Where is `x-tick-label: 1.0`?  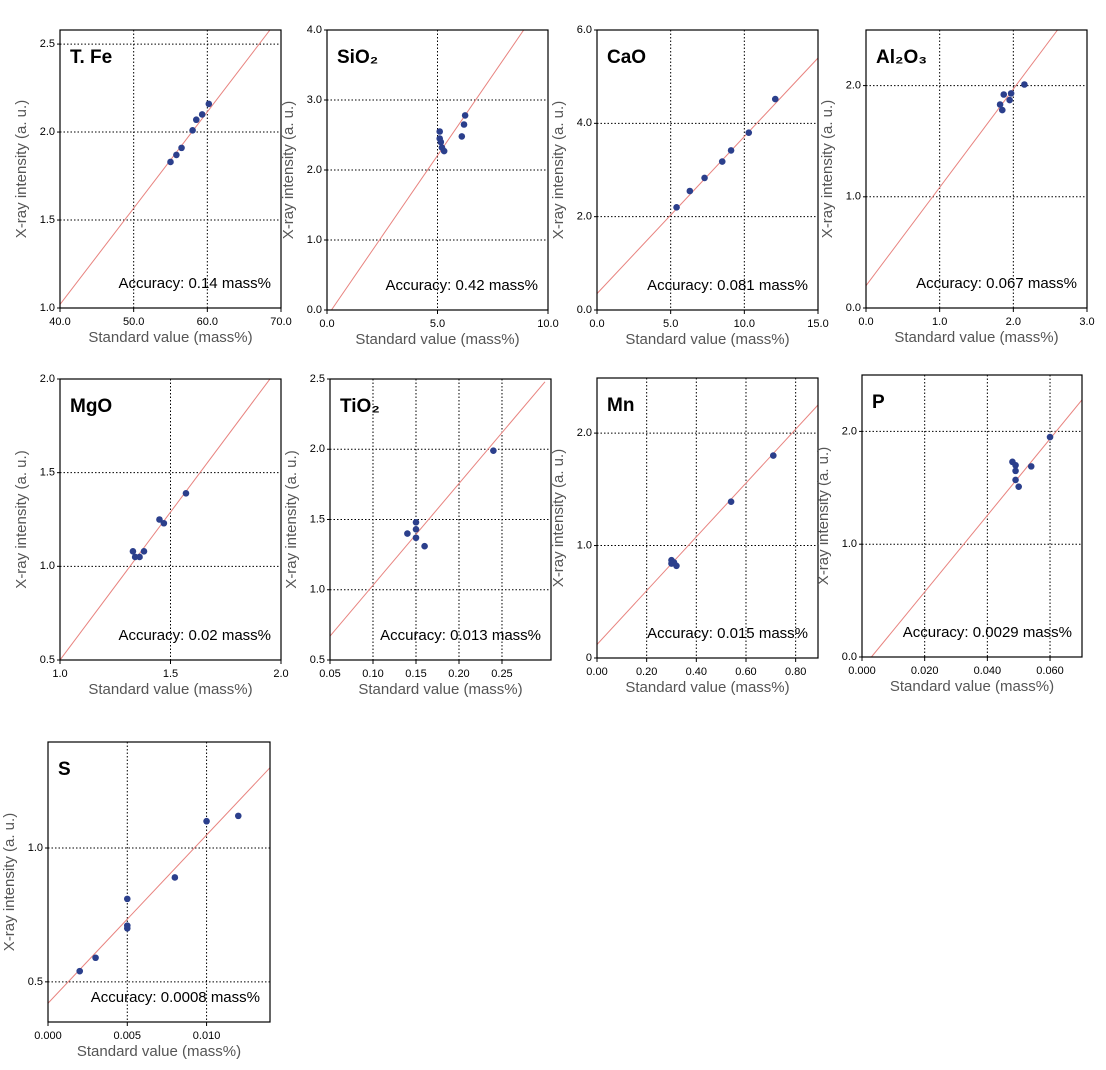
x-tick-label: 1.0 is located at coordinates (939, 322).